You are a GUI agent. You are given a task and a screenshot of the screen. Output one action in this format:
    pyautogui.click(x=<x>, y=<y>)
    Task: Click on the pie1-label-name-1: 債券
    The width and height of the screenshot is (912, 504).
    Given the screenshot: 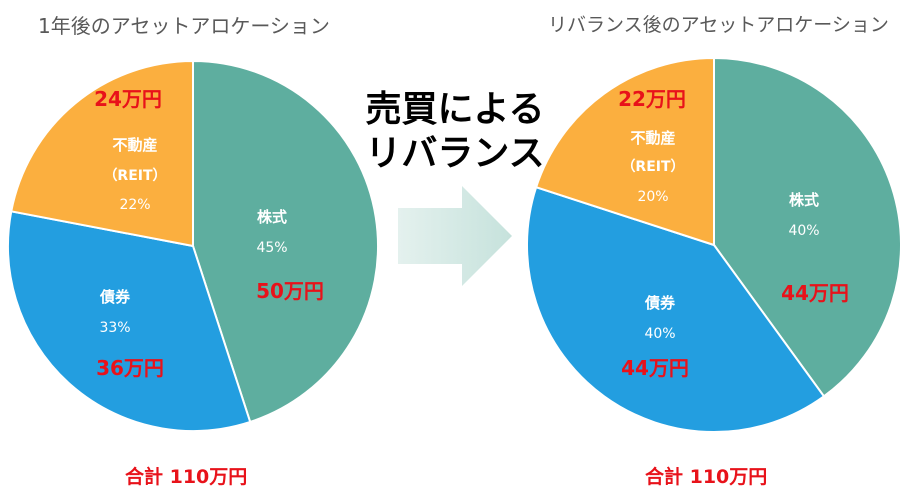 What is the action you would take?
    pyautogui.click(x=115, y=297)
    